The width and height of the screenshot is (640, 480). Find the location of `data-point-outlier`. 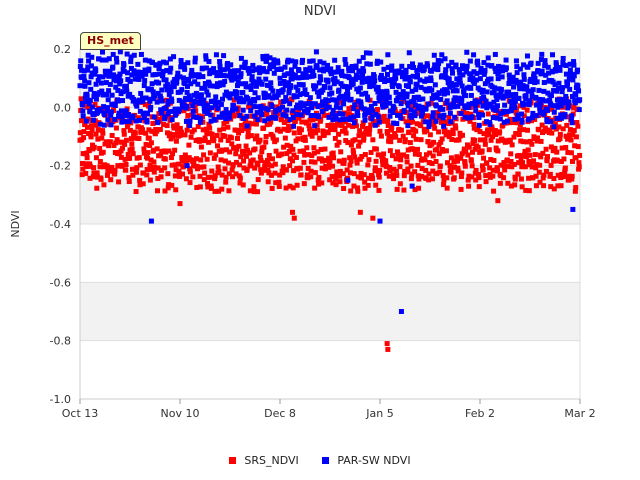

data-point-outlier is located at coordinates (388, 349).